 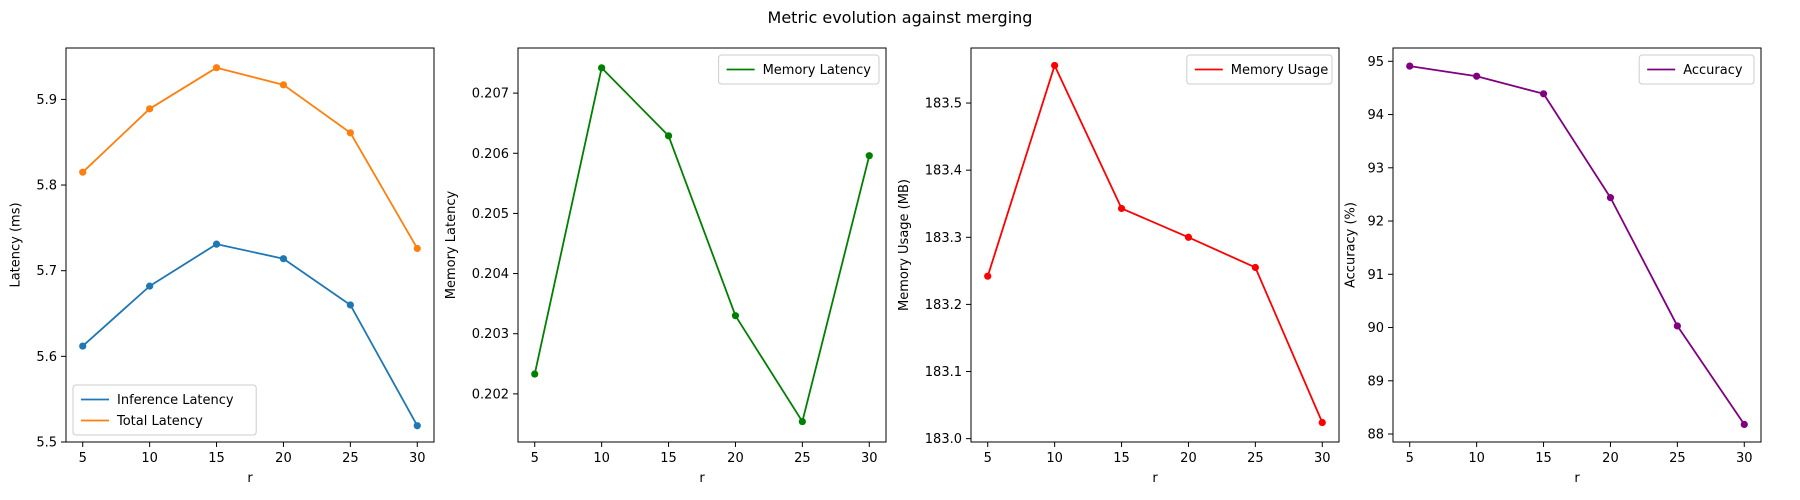 What do you see at coordinates (1280, 70) in the screenshot?
I see `legend-label: Memory Usage` at bounding box center [1280, 70].